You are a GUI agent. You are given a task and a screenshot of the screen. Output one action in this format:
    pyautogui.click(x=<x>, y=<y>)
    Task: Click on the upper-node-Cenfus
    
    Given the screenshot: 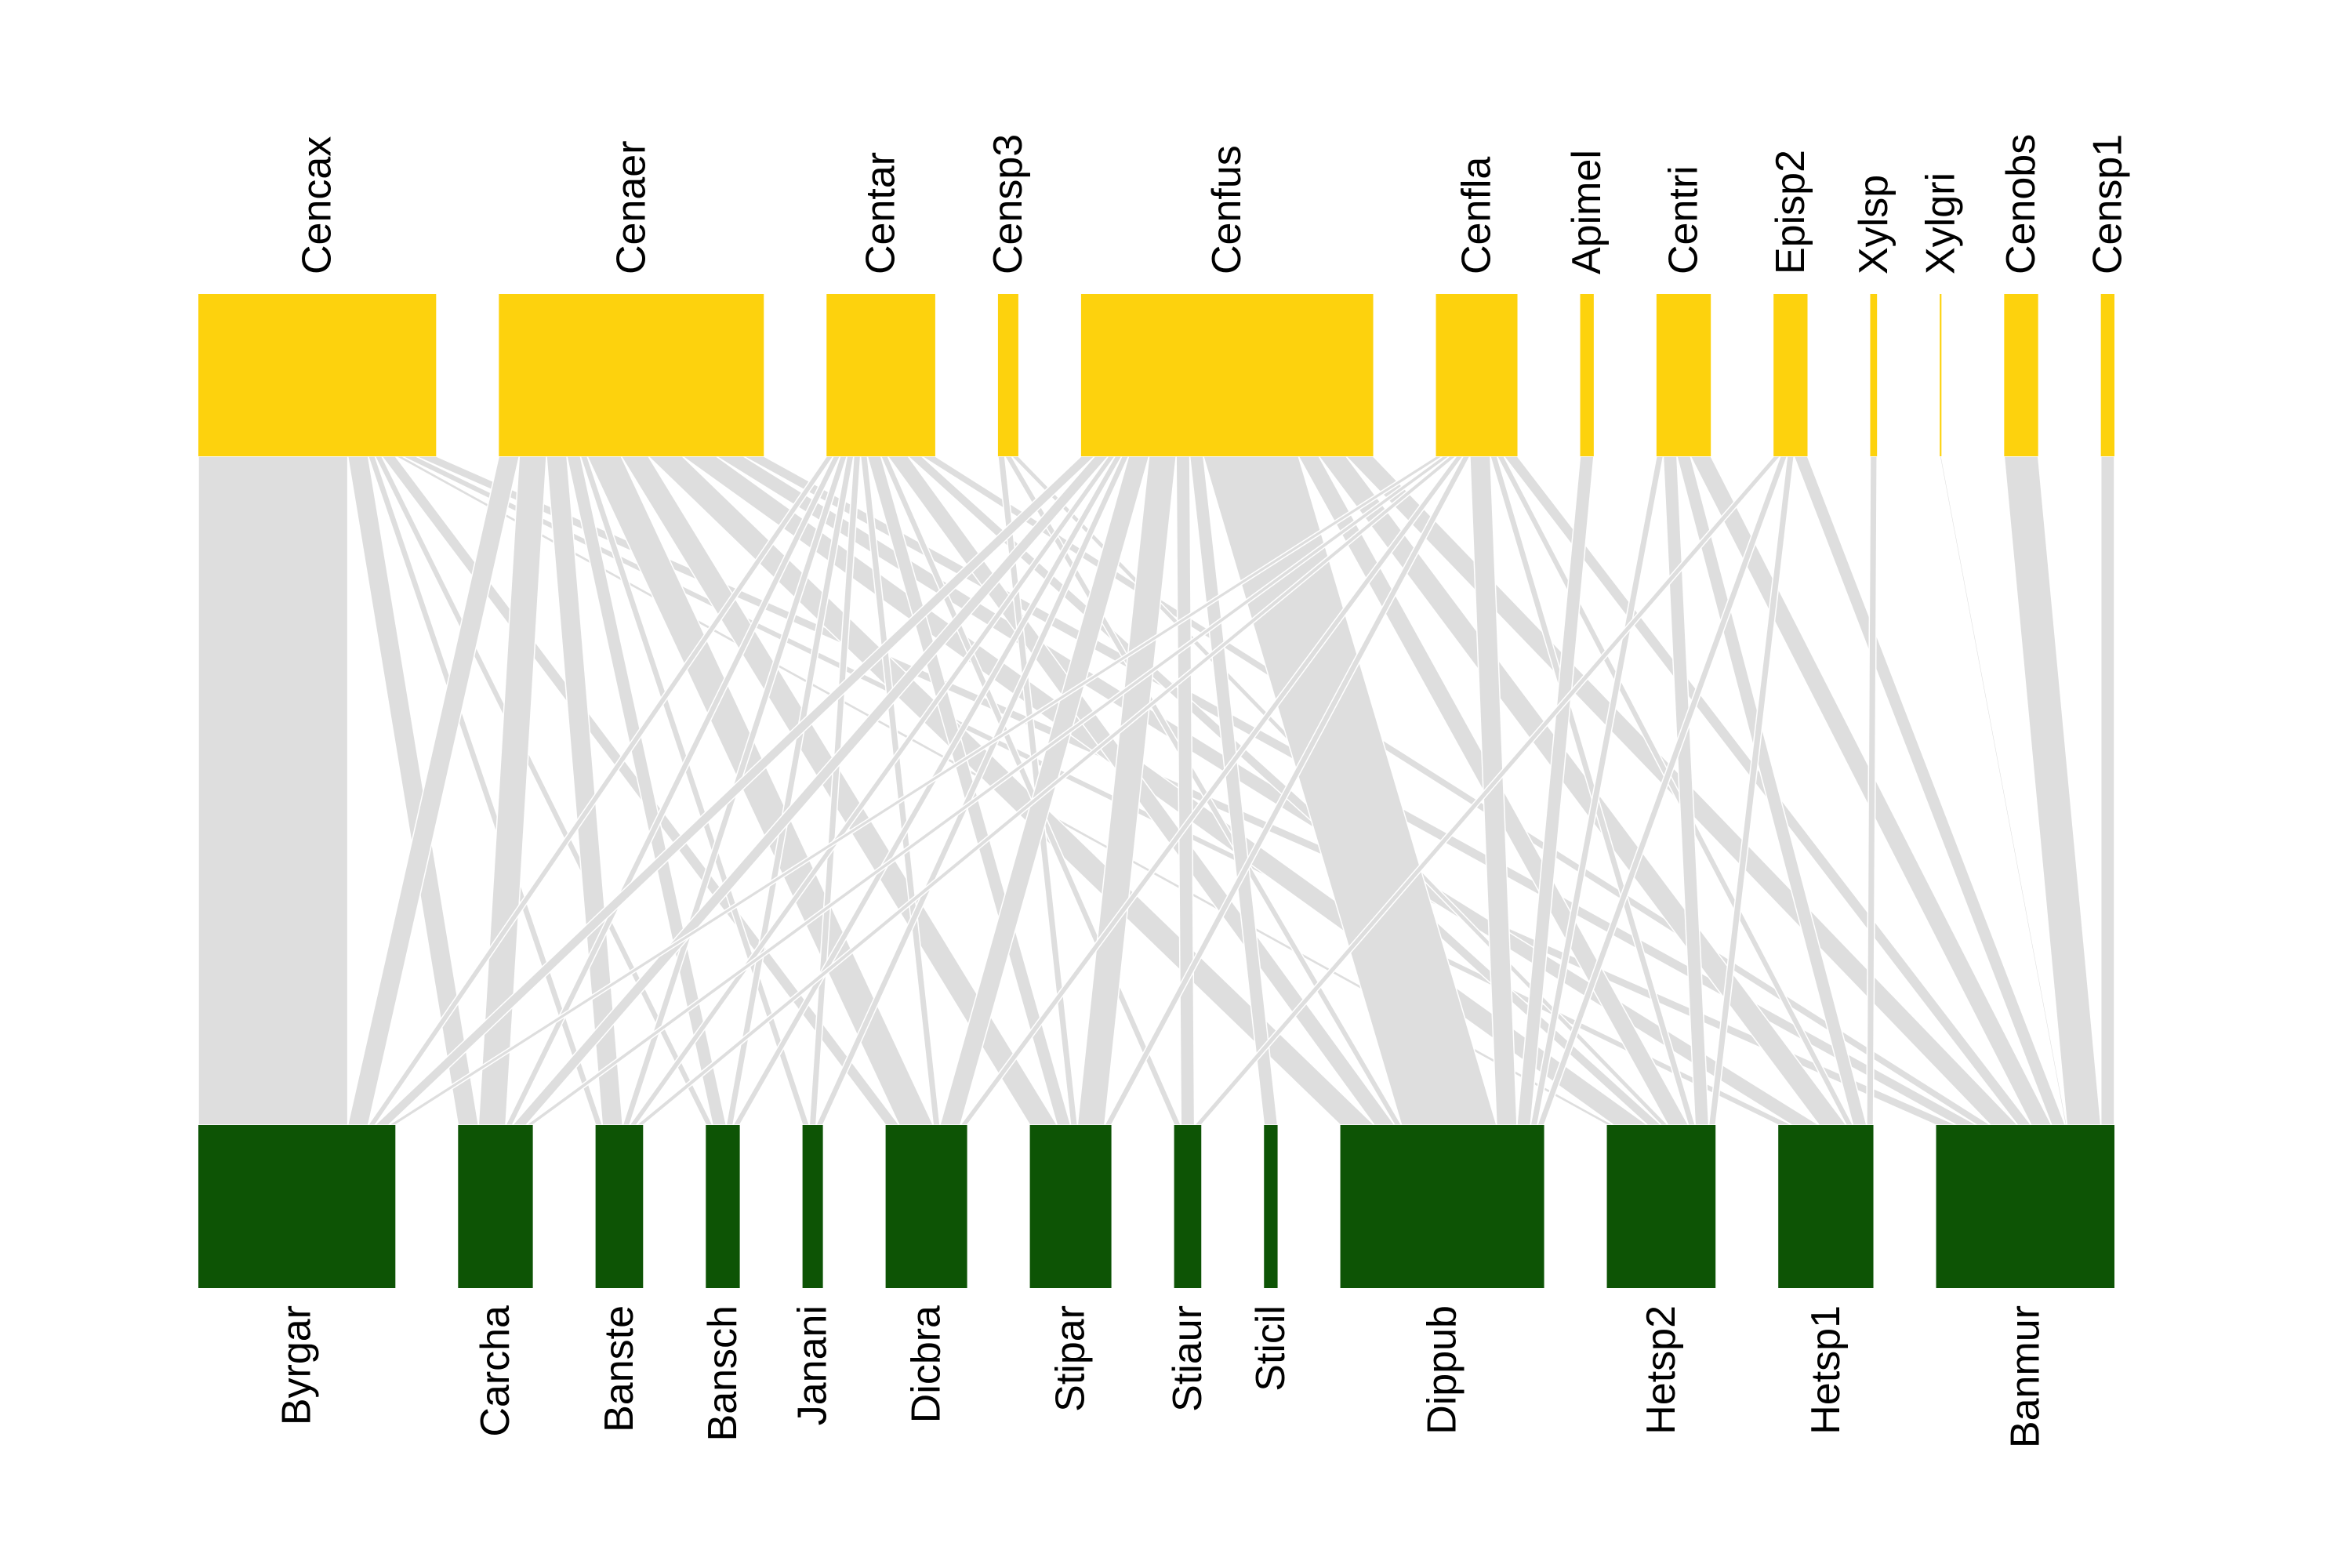 What is the action you would take?
    pyautogui.click(x=1227, y=375)
    